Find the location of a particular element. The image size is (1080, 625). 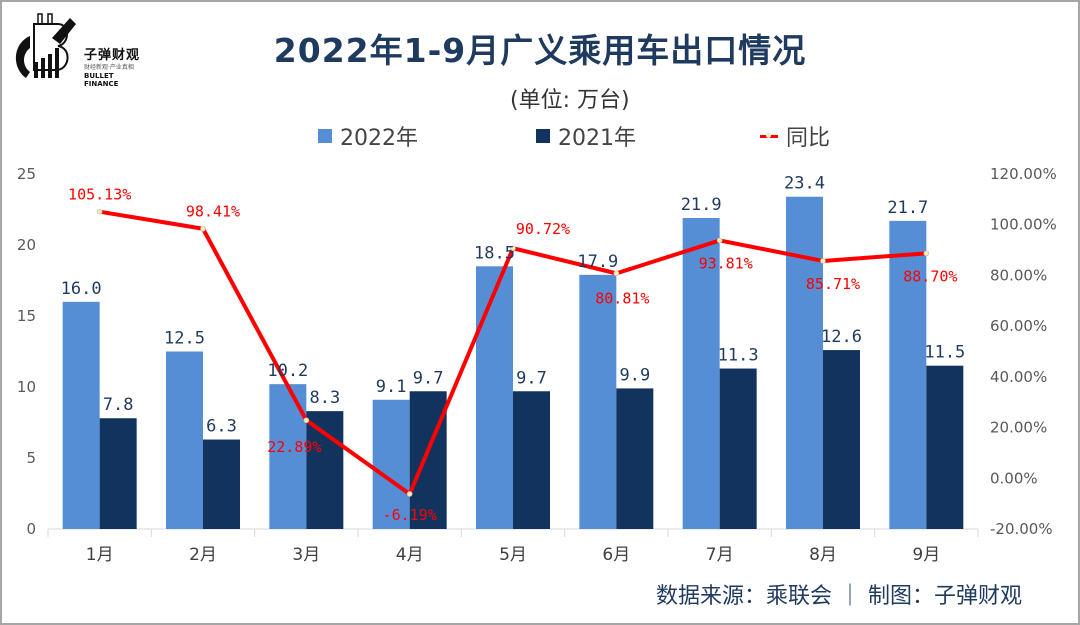

legend: 2022年 2021年 同比 is located at coordinates (540, 136).